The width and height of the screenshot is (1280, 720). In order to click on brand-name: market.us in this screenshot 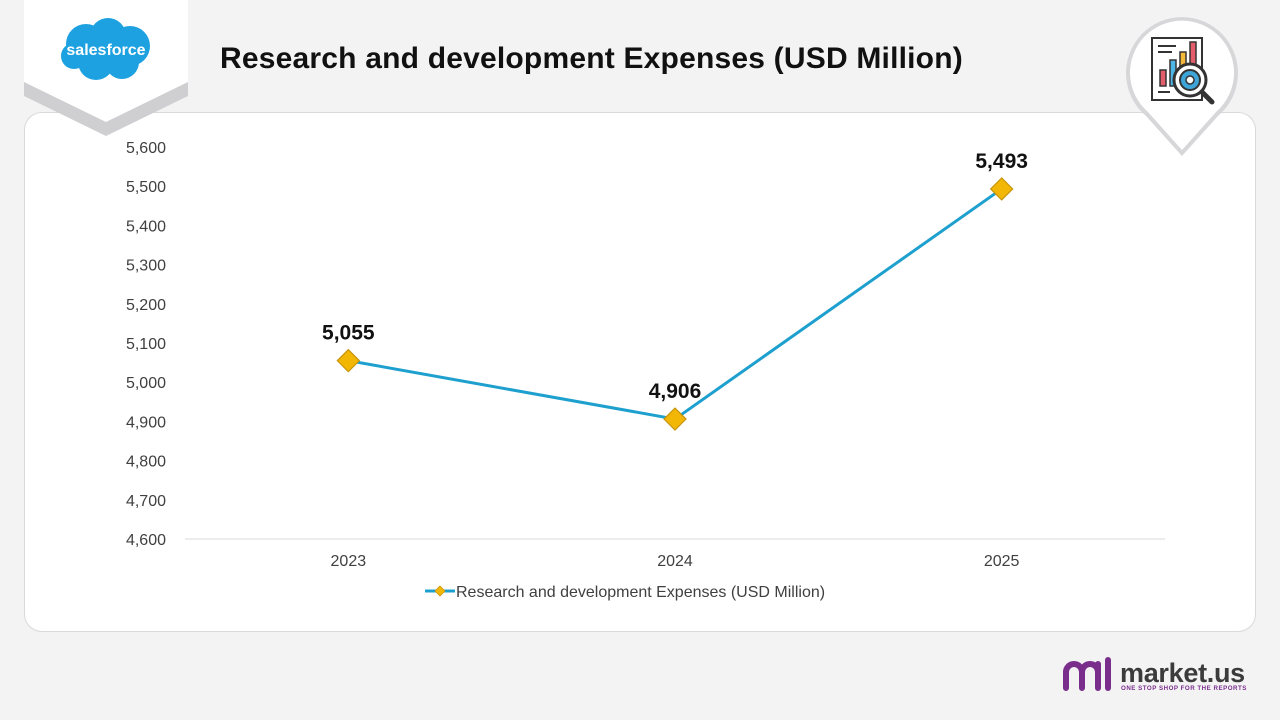, I will do `click(1182, 673)`.